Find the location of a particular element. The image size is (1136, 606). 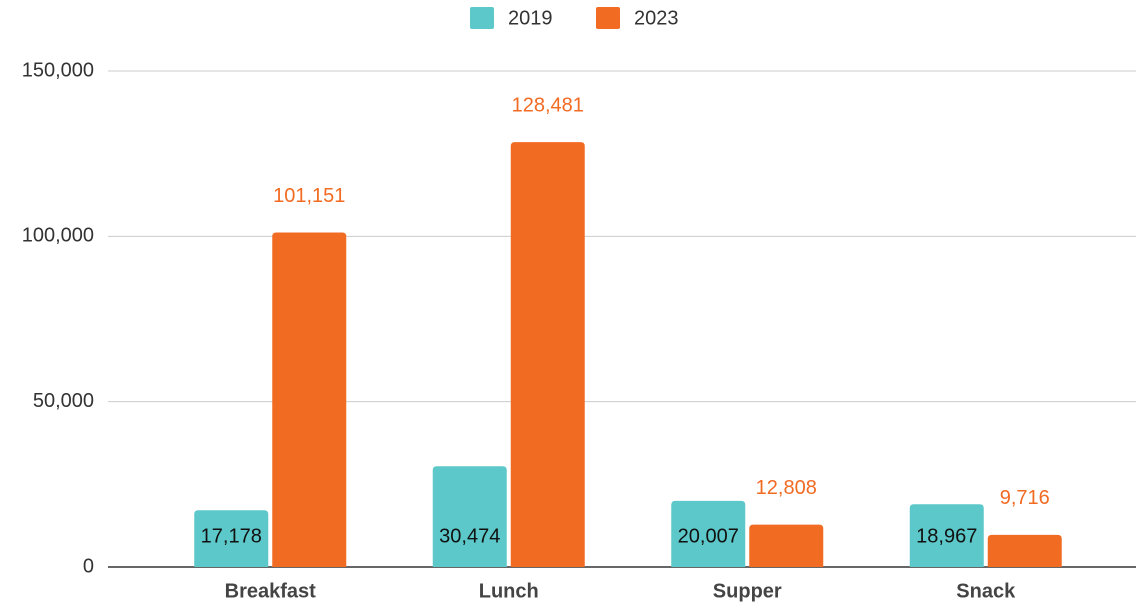

data-label: 9,716 is located at coordinates (1025, 498).